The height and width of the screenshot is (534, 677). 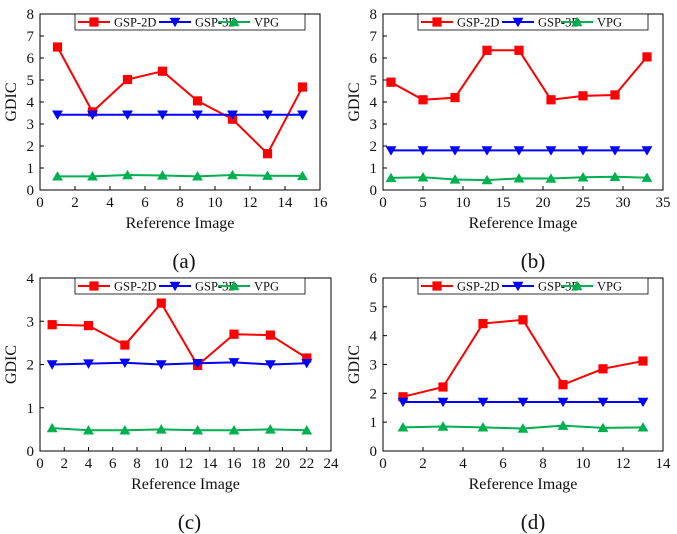 I want to click on x-tick-label: 25, so click(x=583, y=203).